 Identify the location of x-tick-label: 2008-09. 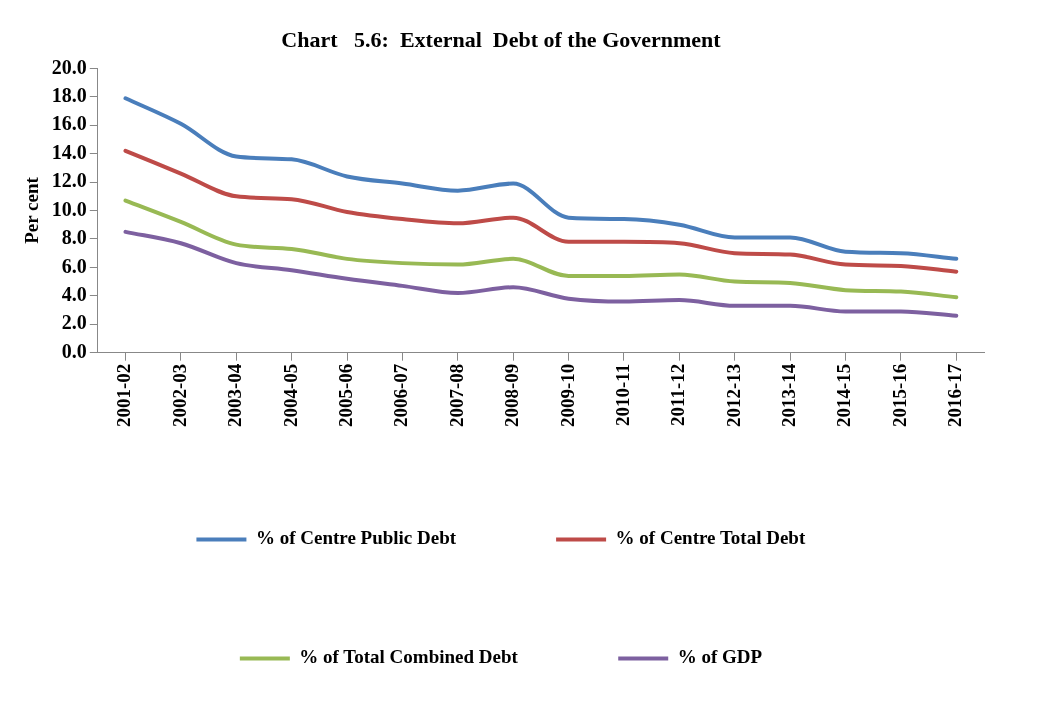
(512, 395).